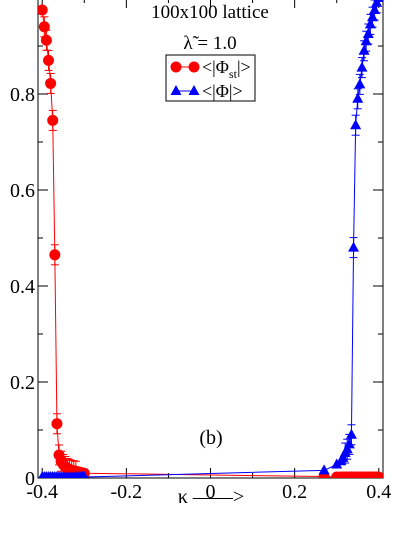  I want to click on legend-label-phi-st-end: |>, so click(244, 67).